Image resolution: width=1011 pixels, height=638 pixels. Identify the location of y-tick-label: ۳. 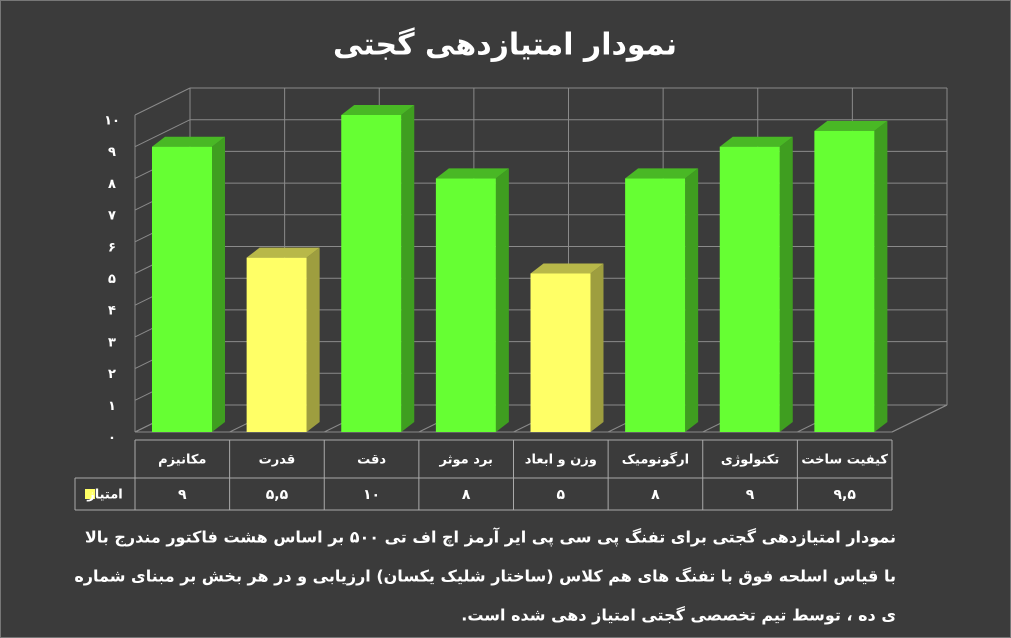
(112, 342).